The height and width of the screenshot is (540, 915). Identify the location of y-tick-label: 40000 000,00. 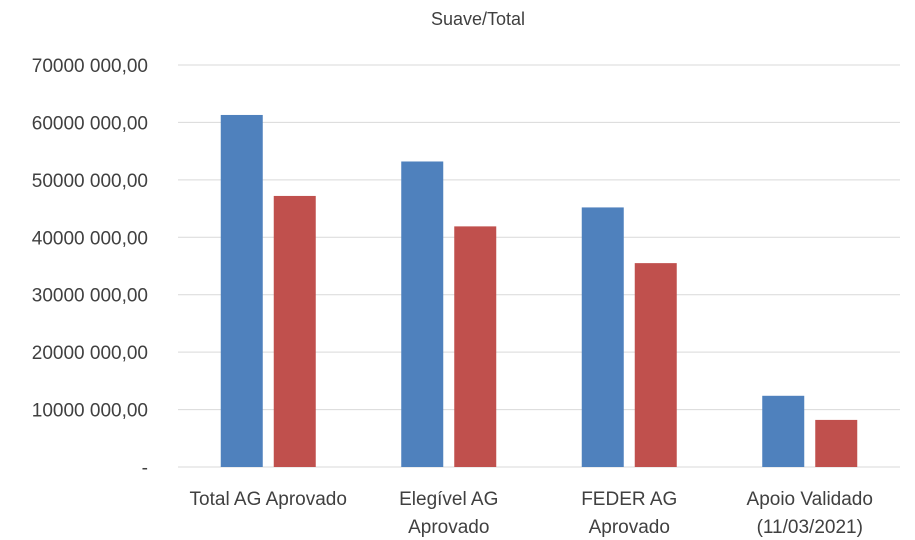
(90, 238).